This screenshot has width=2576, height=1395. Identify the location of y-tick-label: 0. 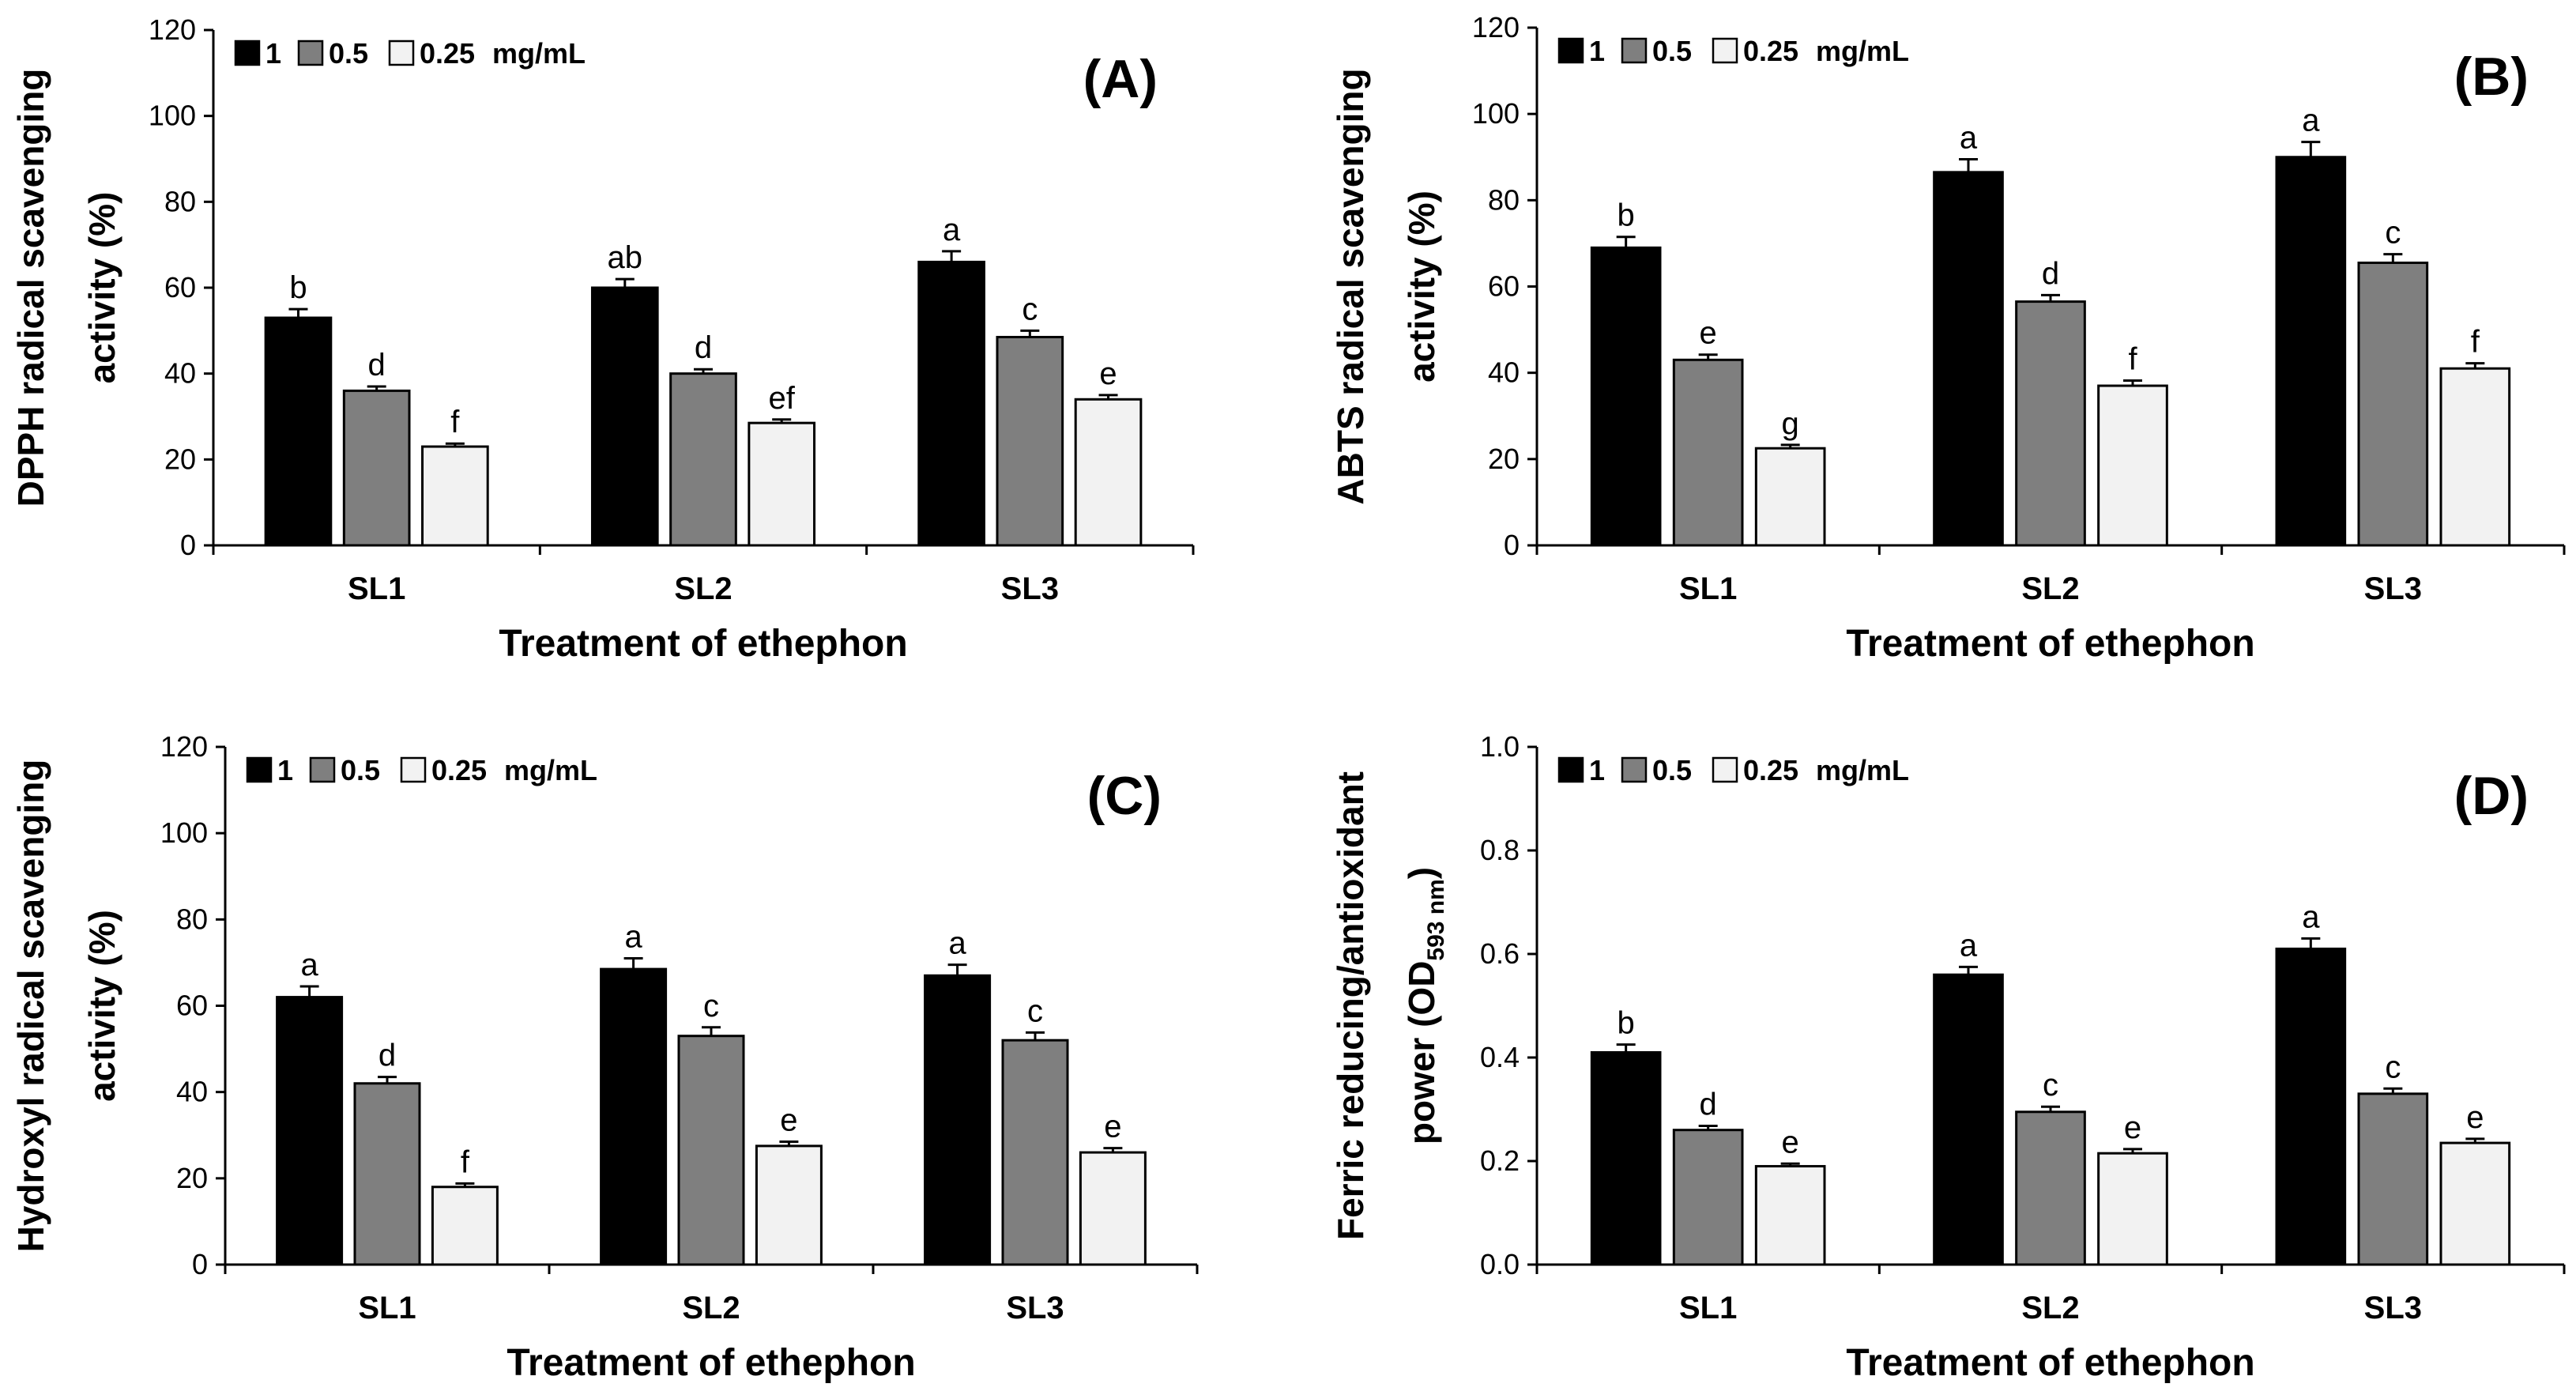
(188, 545).